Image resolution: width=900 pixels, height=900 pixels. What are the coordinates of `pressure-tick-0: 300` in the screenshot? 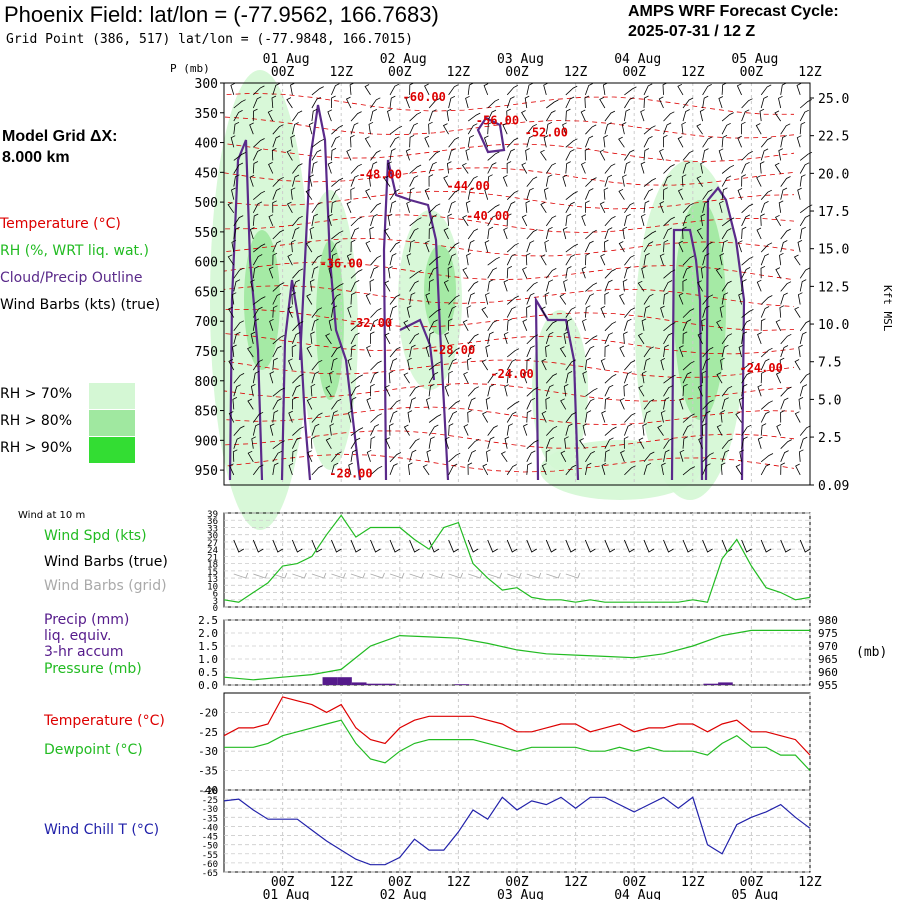 It's located at (206, 84).